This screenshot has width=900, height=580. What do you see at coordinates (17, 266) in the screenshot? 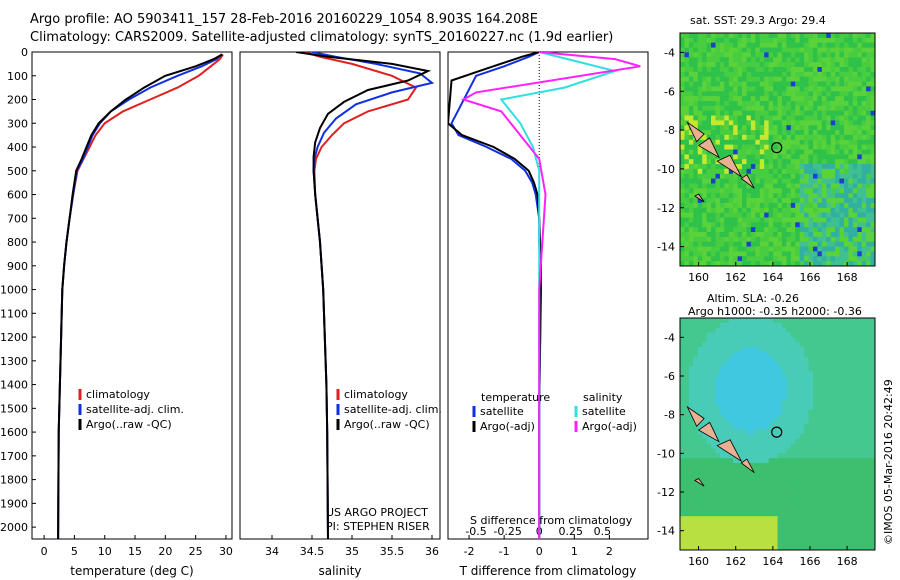
I see `y-tick-label: 900` at bounding box center [17, 266].